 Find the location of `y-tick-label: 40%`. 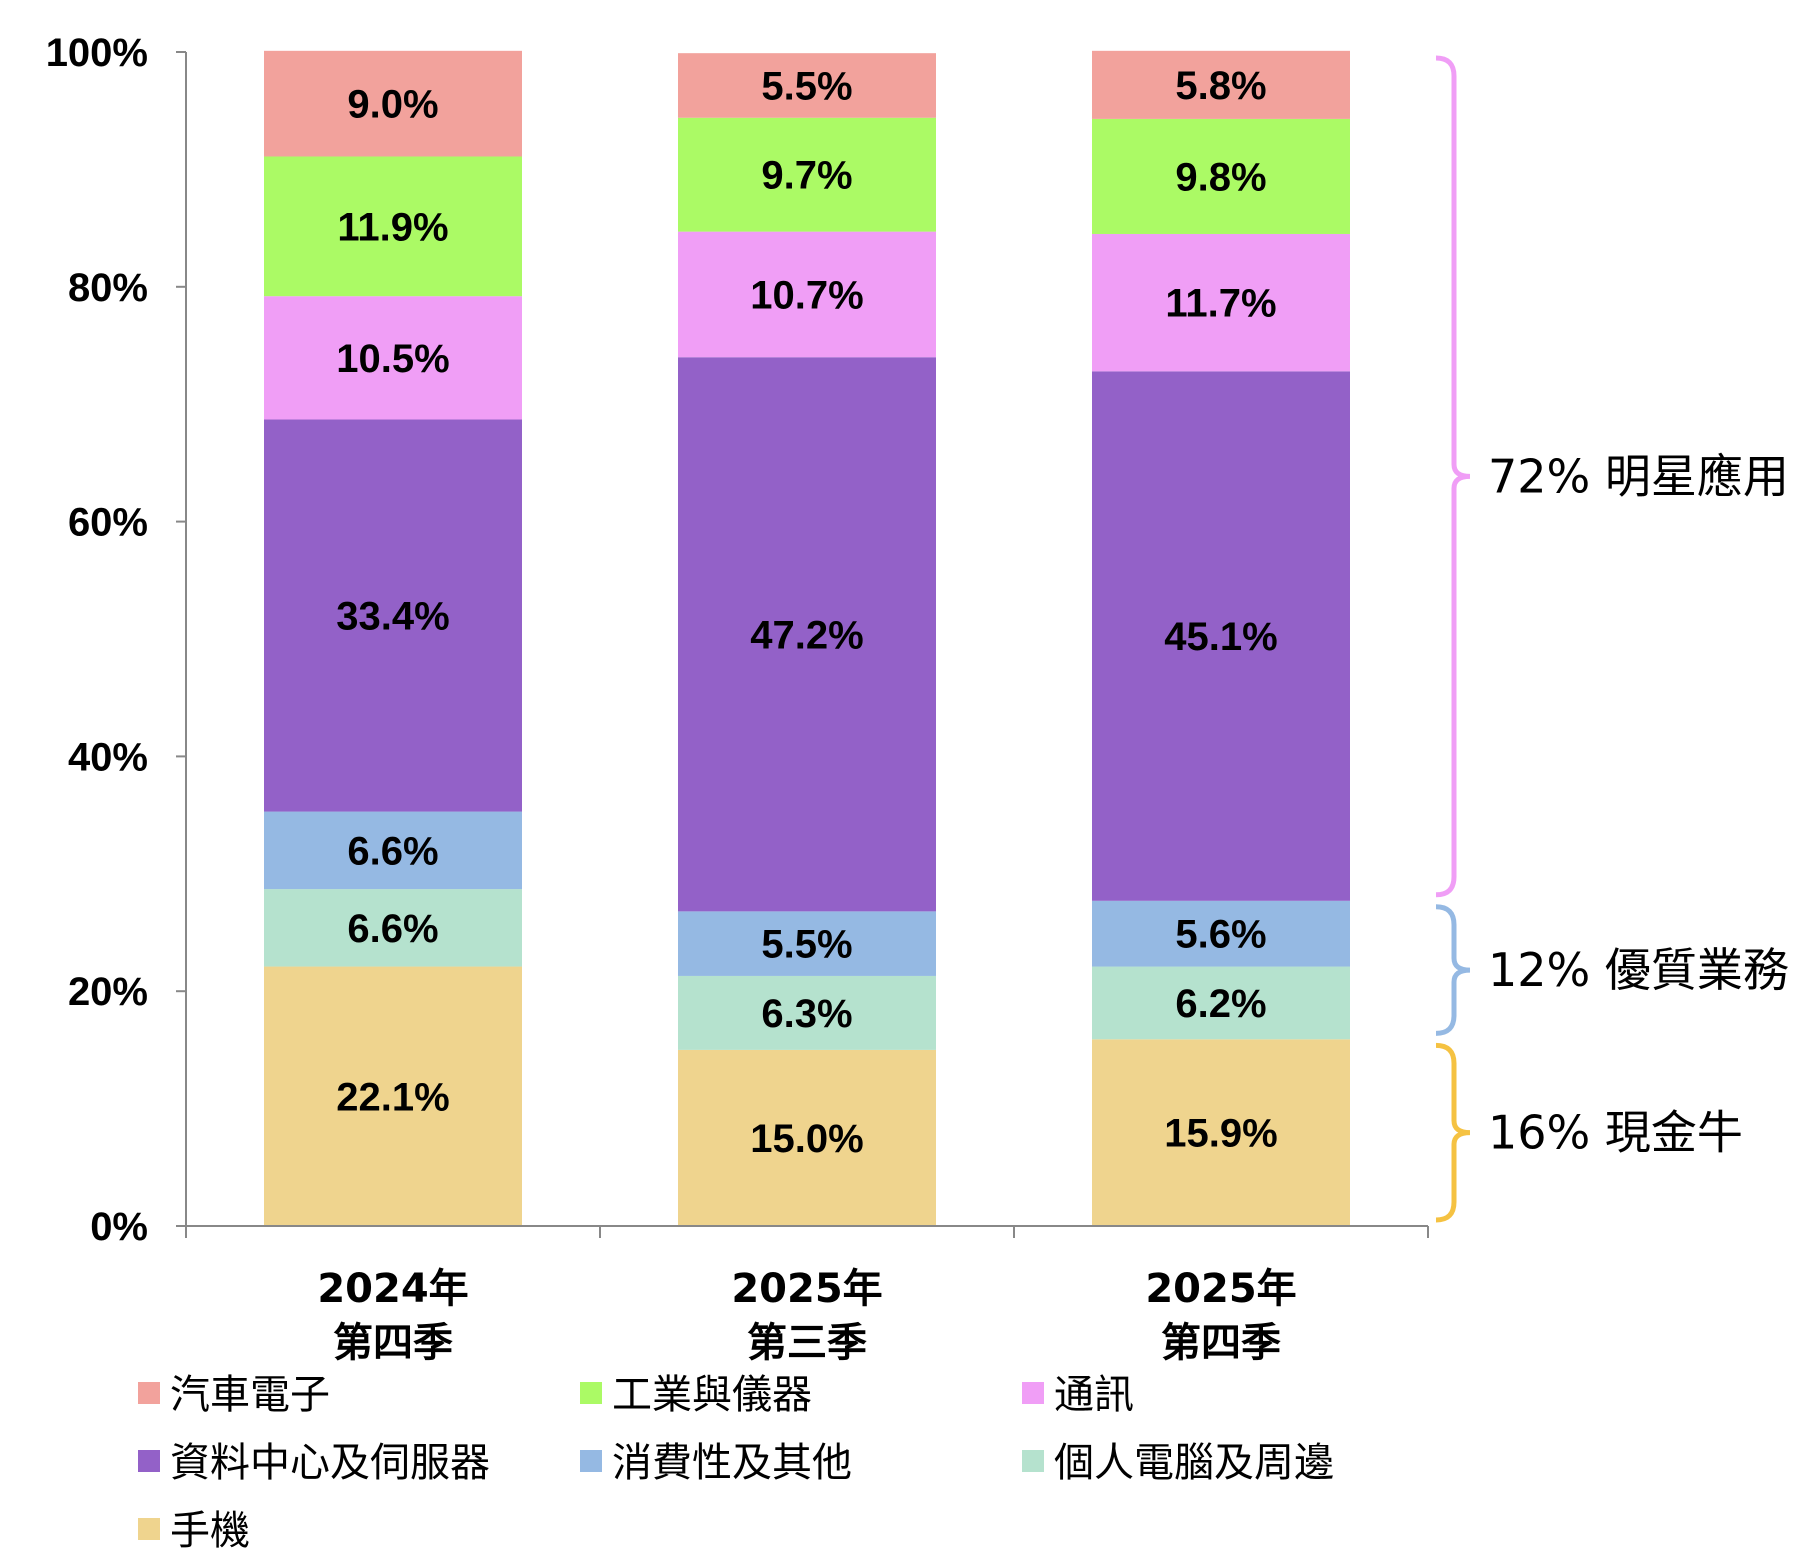

y-tick-label: 40% is located at coordinates (108, 757).